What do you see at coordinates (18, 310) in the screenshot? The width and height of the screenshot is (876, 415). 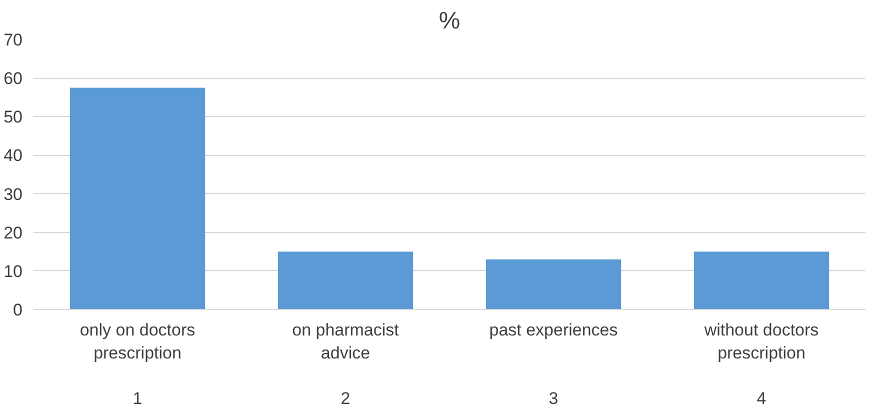 I see `y-tick-label: 0` at bounding box center [18, 310].